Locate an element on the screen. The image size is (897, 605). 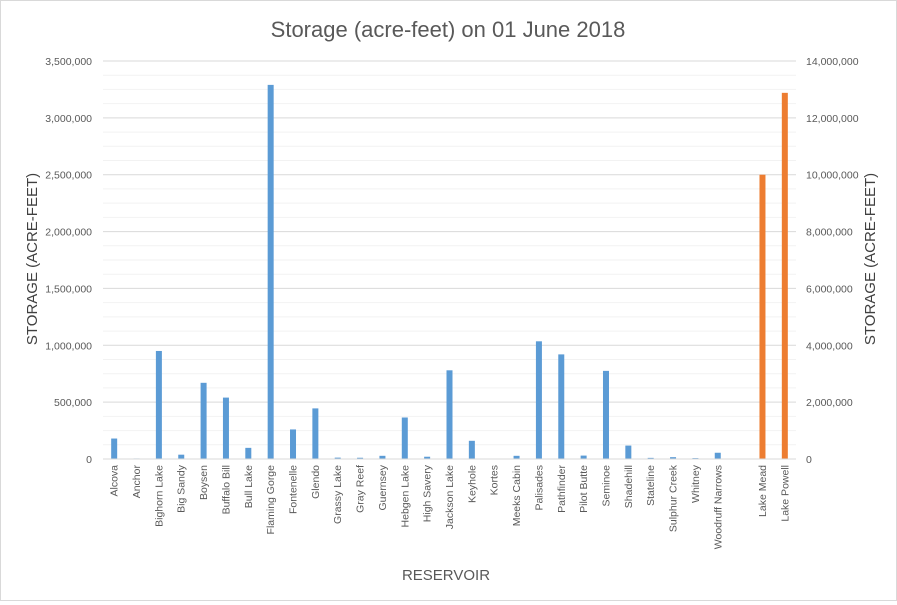
x-tick-label: Gray Reef is located at coordinates (361, 489).